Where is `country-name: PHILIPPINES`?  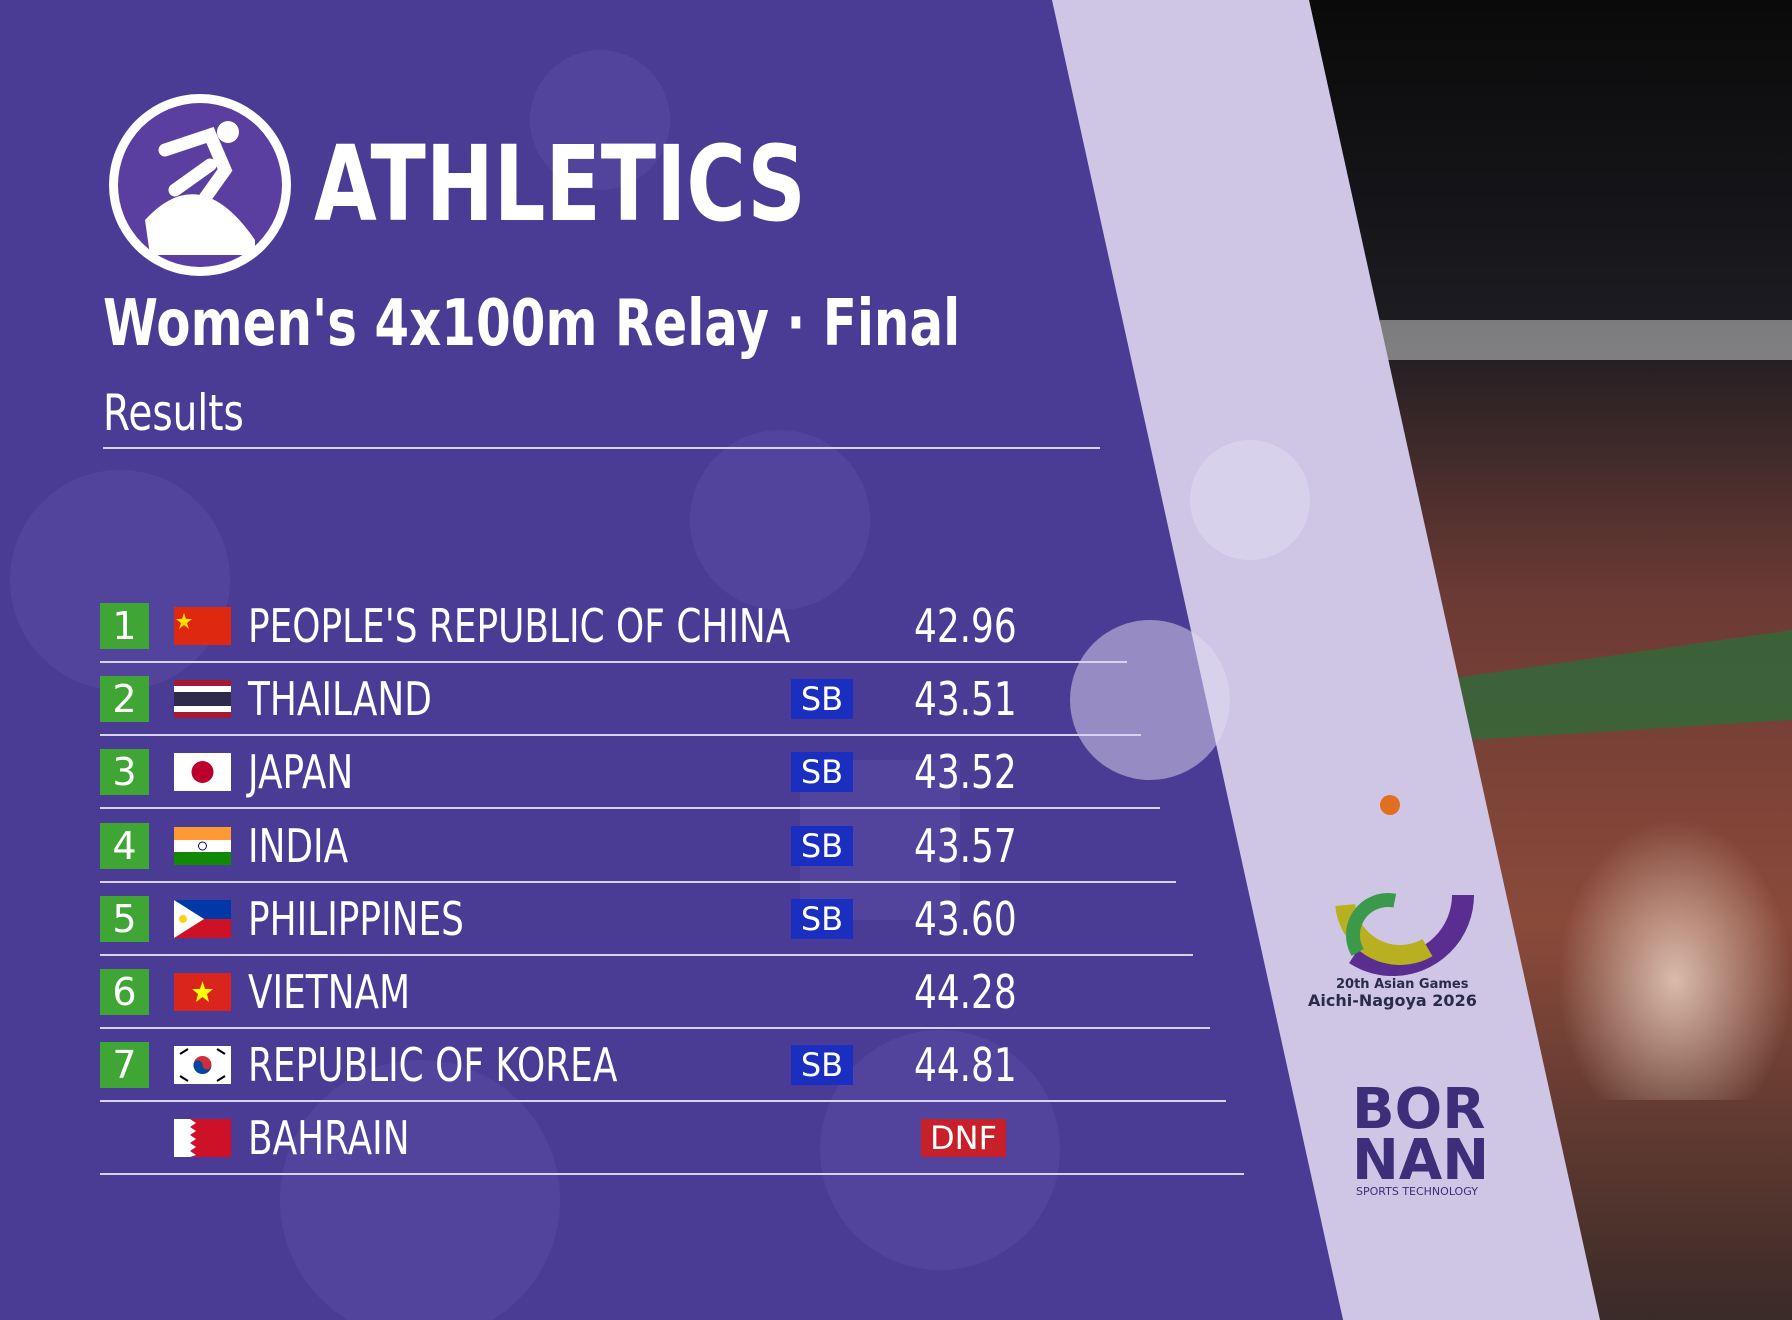
country-name: PHILIPPINES is located at coordinates (356, 918).